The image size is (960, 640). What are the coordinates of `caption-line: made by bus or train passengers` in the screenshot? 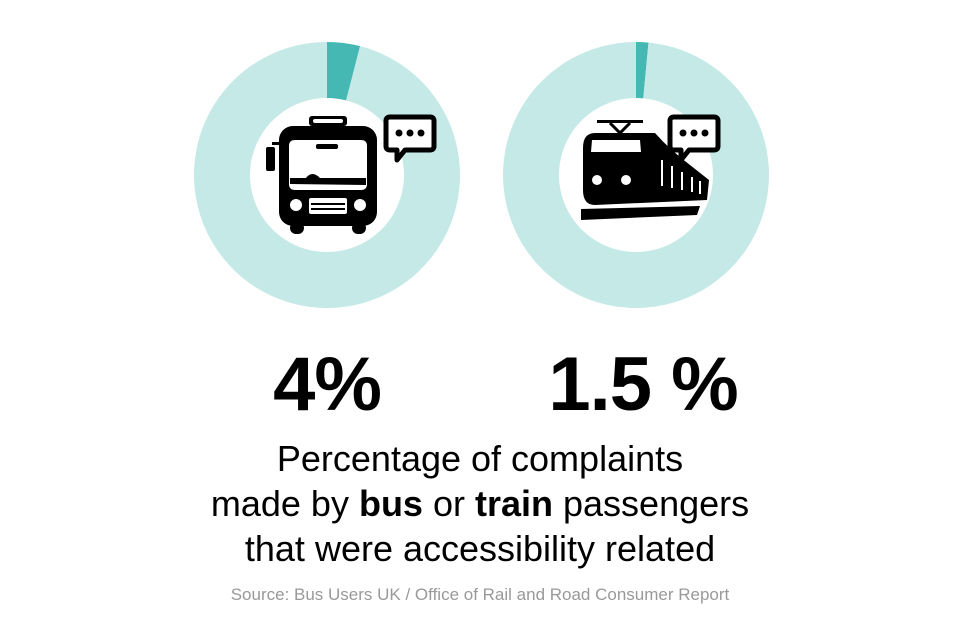 It's located at (480, 503).